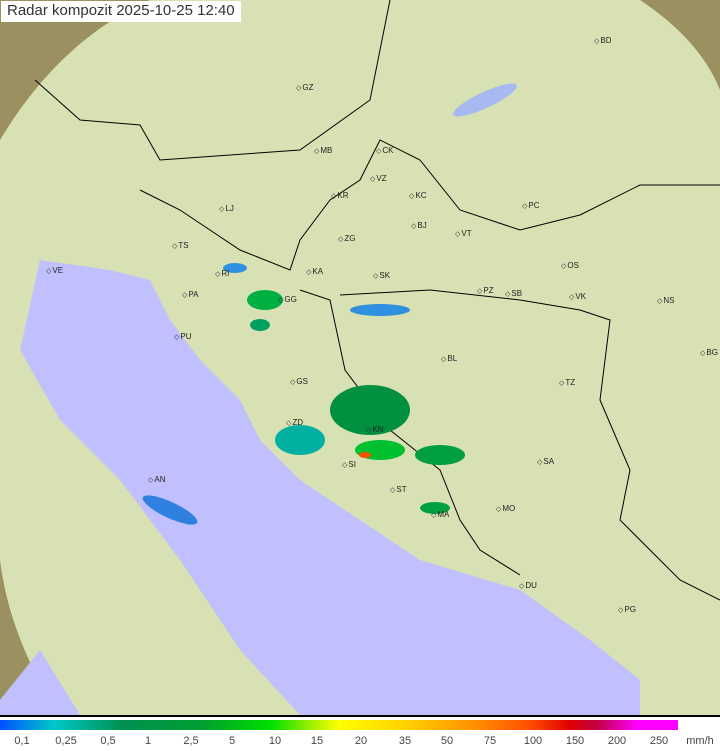 The height and width of the screenshot is (751, 720). I want to click on city-label: BL, so click(449, 358).